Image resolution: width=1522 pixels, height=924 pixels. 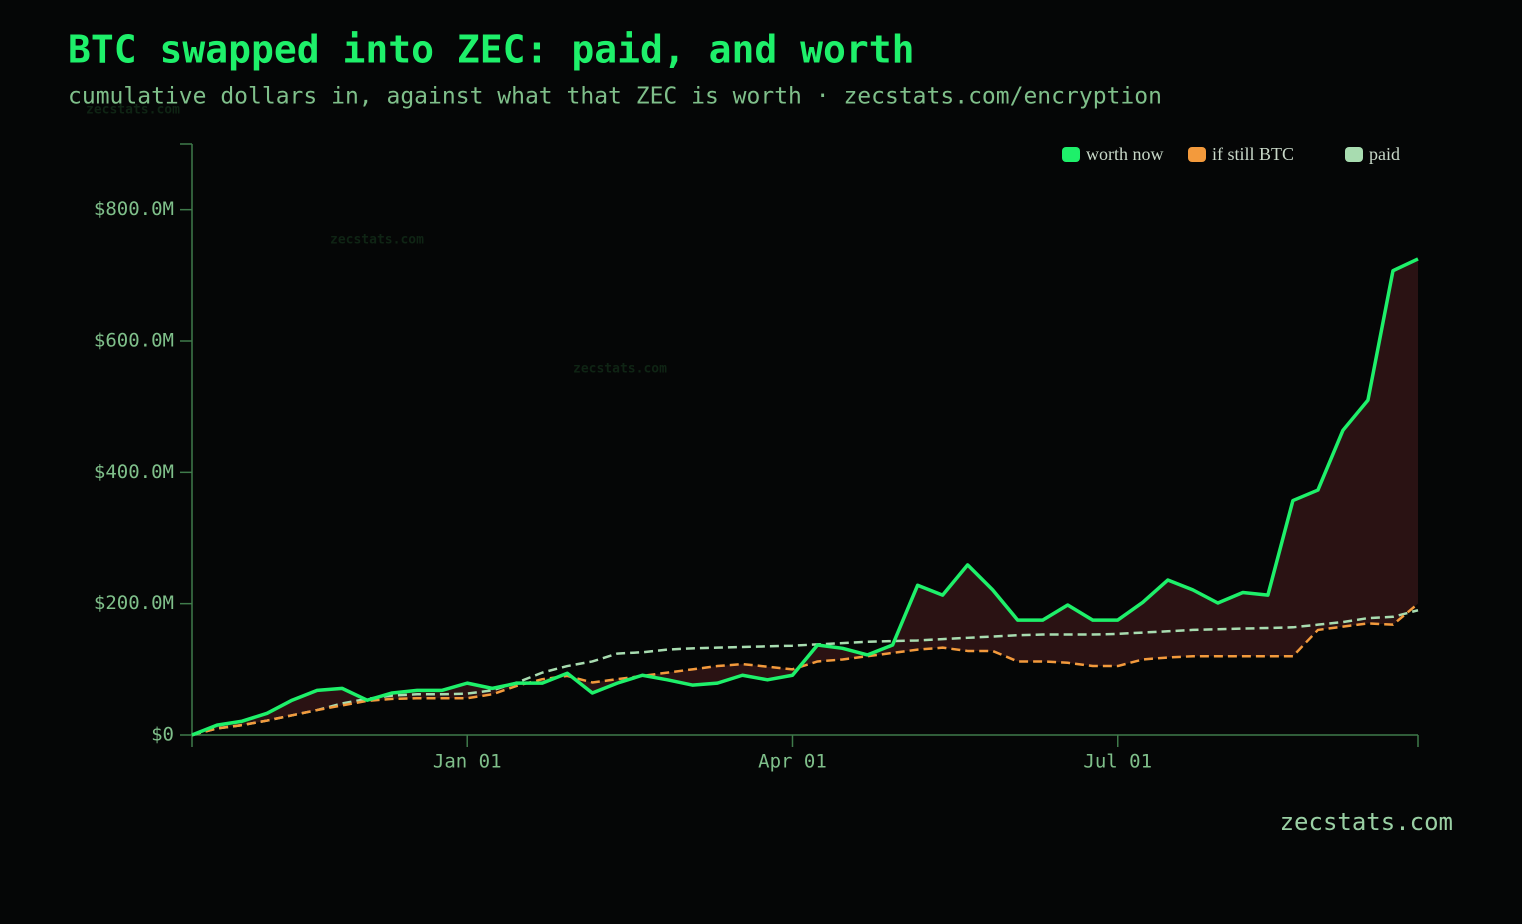 I want to click on y-tick-label: $800.0M, so click(x=134, y=209).